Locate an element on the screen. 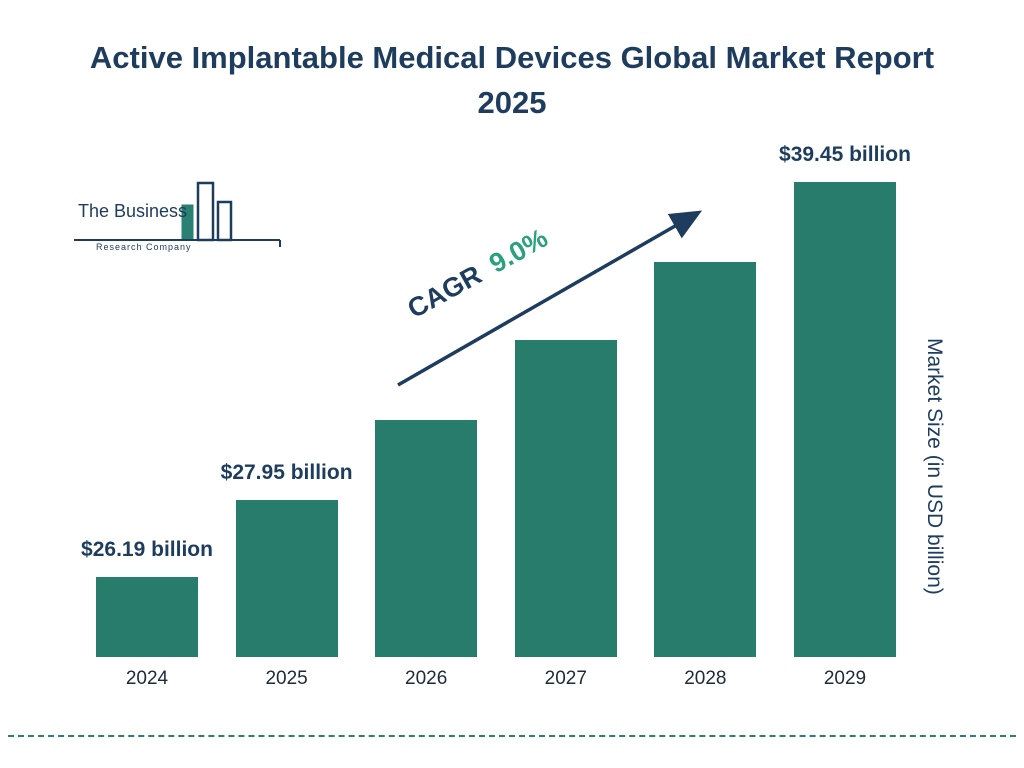 This screenshot has width=1024, height=768. x-axis-label-2025: 2025 is located at coordinates (286, 678).